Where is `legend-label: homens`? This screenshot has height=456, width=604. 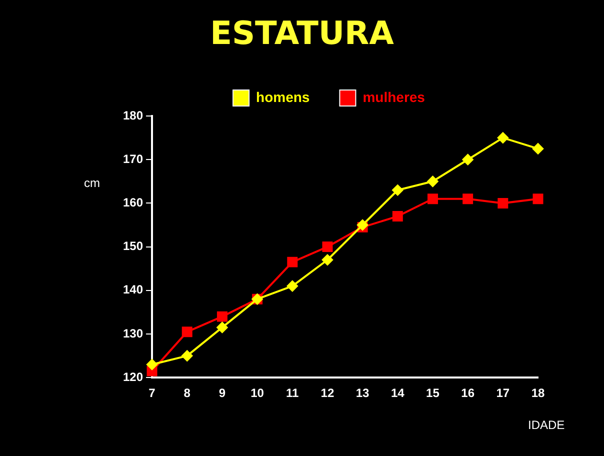
legend-label: homens is located at coordinates (283, 96).